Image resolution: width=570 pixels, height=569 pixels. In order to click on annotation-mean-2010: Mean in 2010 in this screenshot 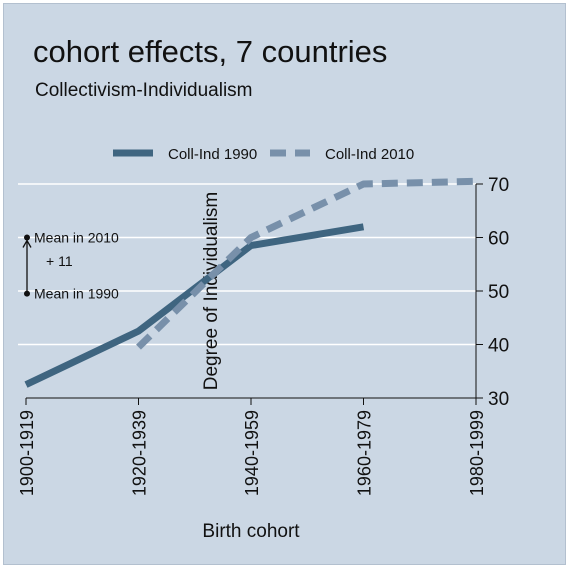, I will do `click(76, 238)`.